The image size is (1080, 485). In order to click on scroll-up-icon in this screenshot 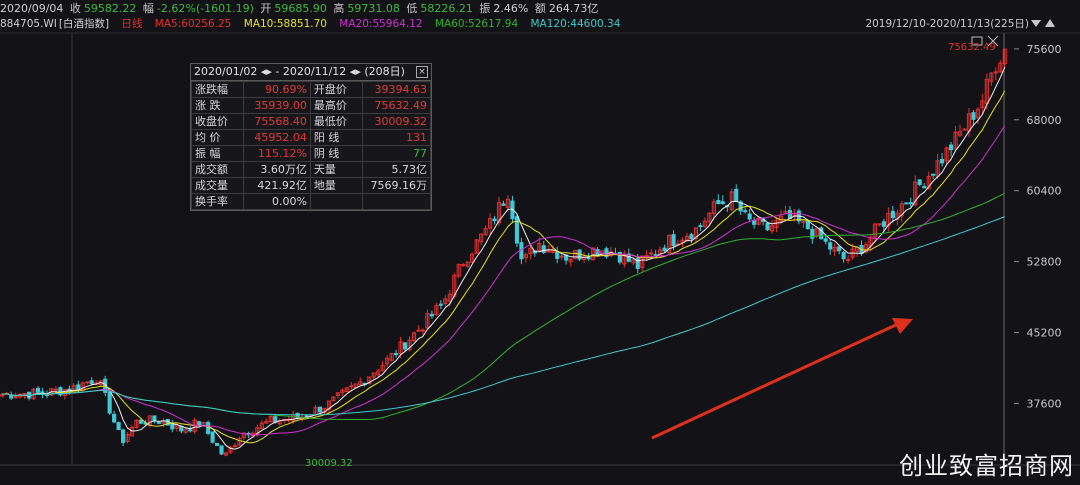, I will do `click(1050, 23)`.